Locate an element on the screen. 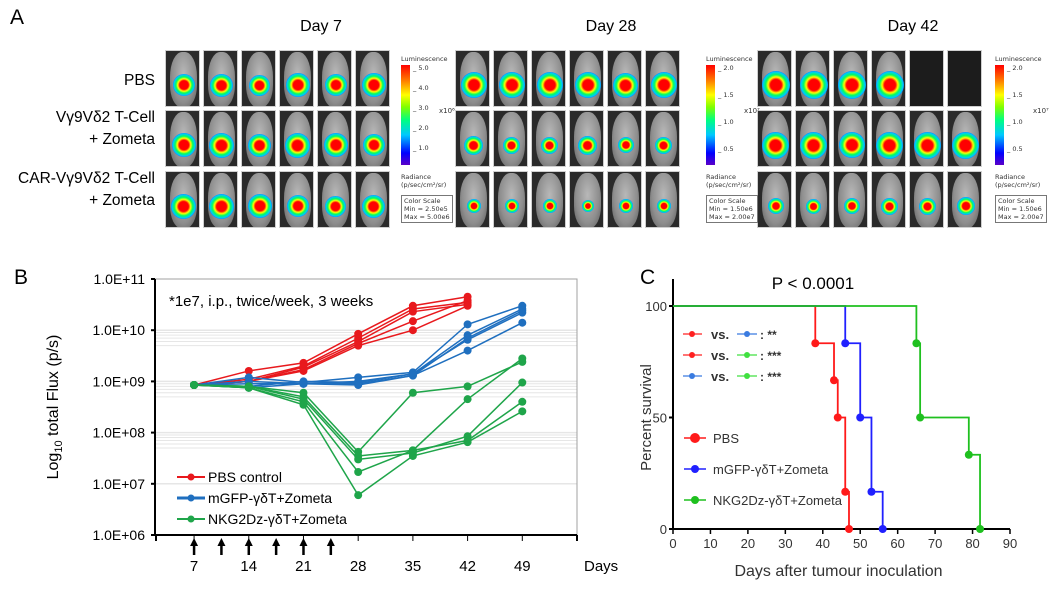 Image resolution: width=1050 pixels, height=589 pixels. color-scale-box: Color Scale Min = 1.50e6 Max = 2.00e7 is located at coordinates (1021, 209).